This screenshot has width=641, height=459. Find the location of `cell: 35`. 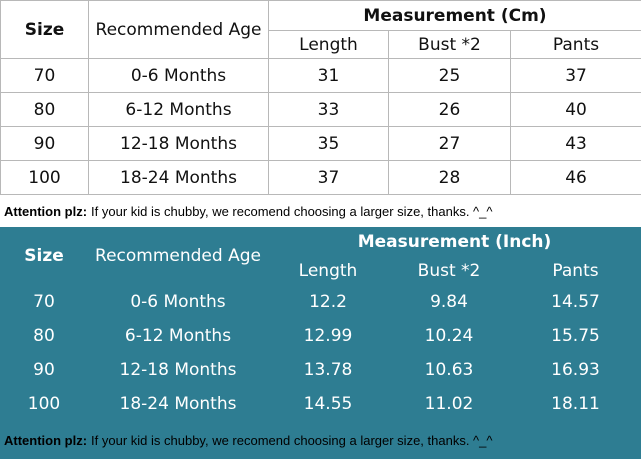

cell: 35 is located at coordinates (328, 143).